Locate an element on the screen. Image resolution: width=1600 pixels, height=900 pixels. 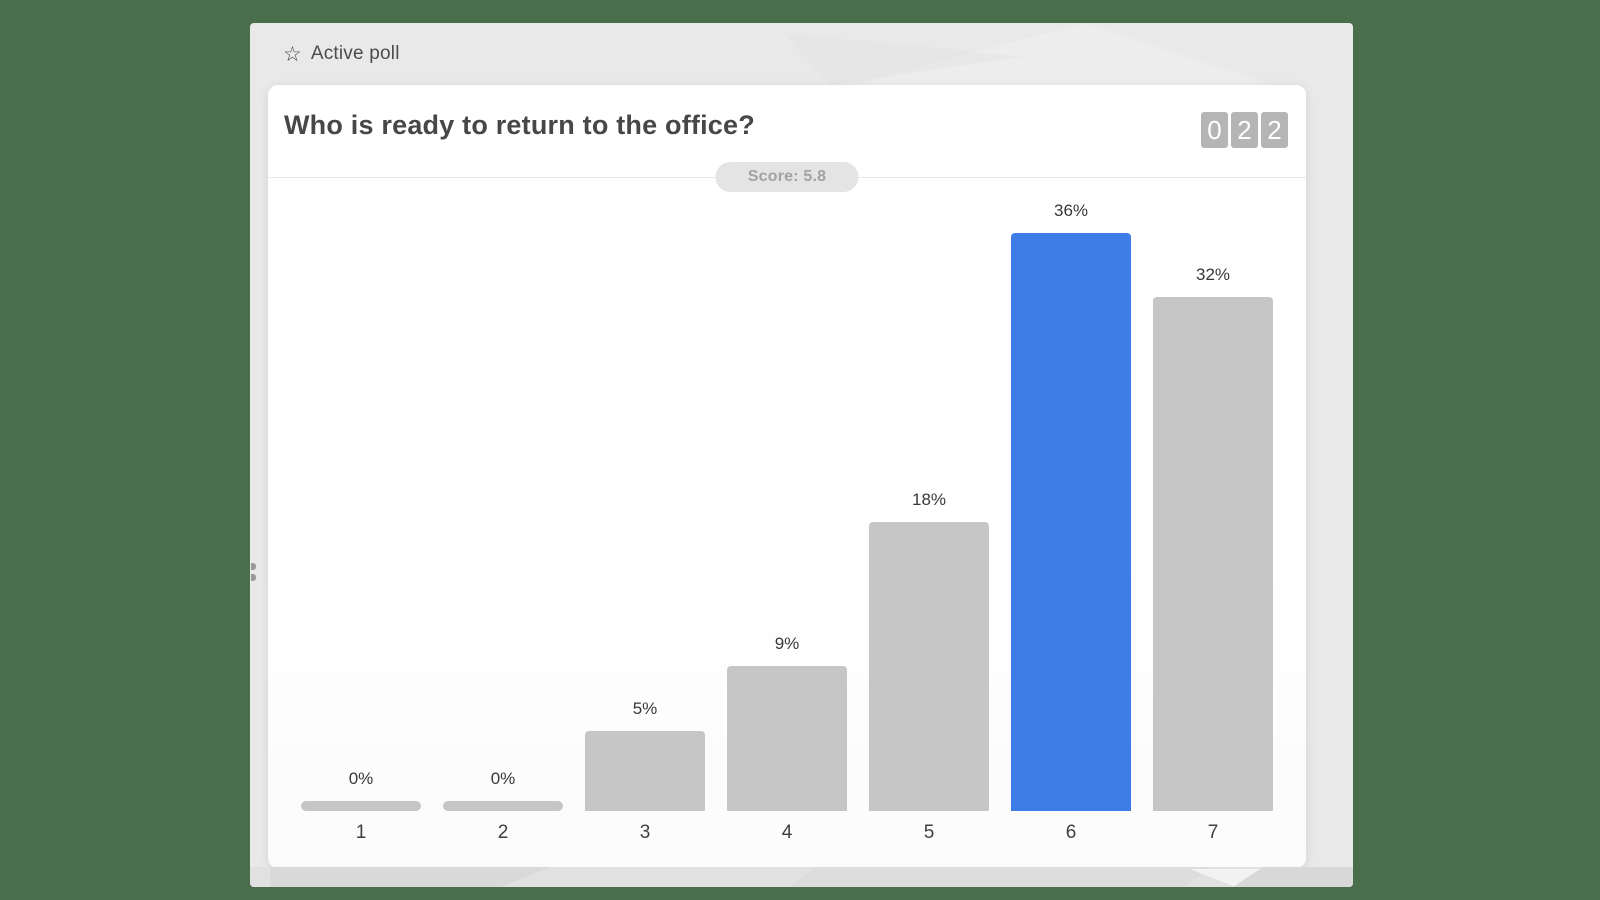
cropped-edge-artifact is located at coordinates (253, 585).